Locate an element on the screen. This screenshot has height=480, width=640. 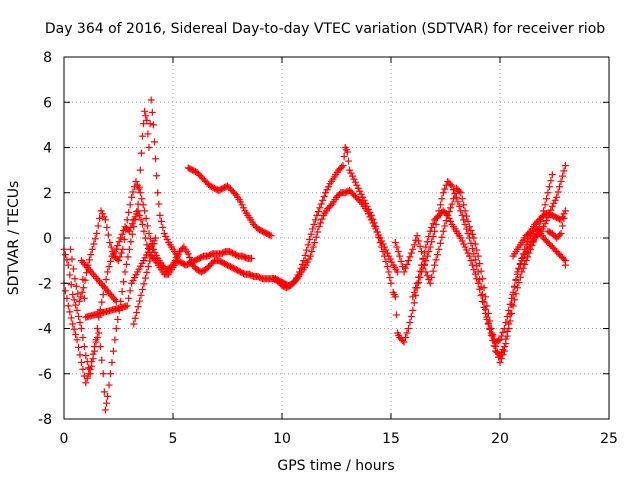
y-tick-label: 2 is located at coordinates (47, 194).